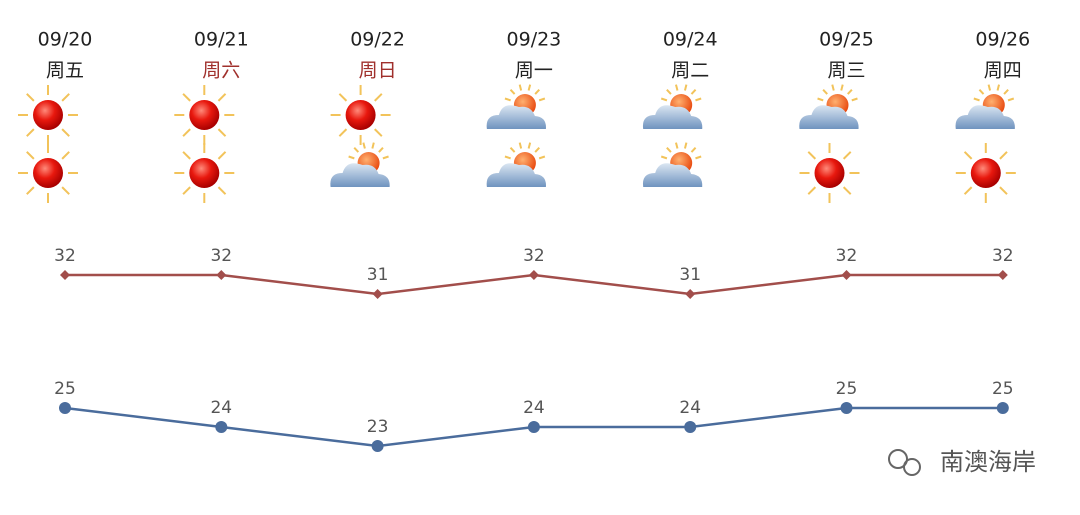  I want to click on weekday-label: 周五, so click(65, 71).